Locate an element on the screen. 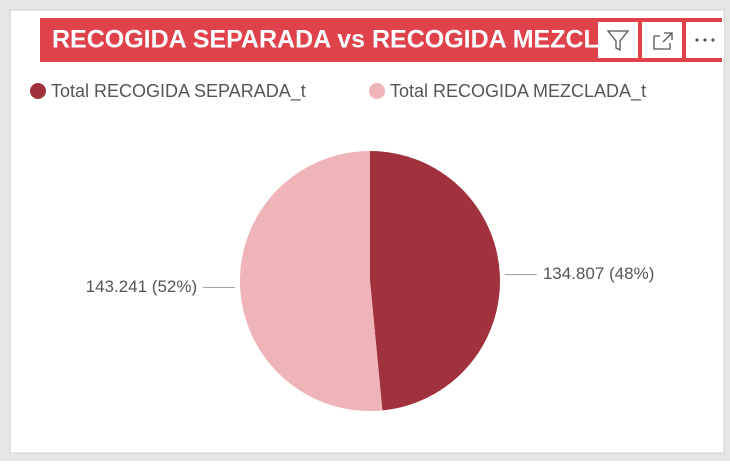 Image resolution: width=730 pixels, height=466 pixels. legend-label: Total RECOGIDA MEZCLADA_t is located at coordinates (518, 91).